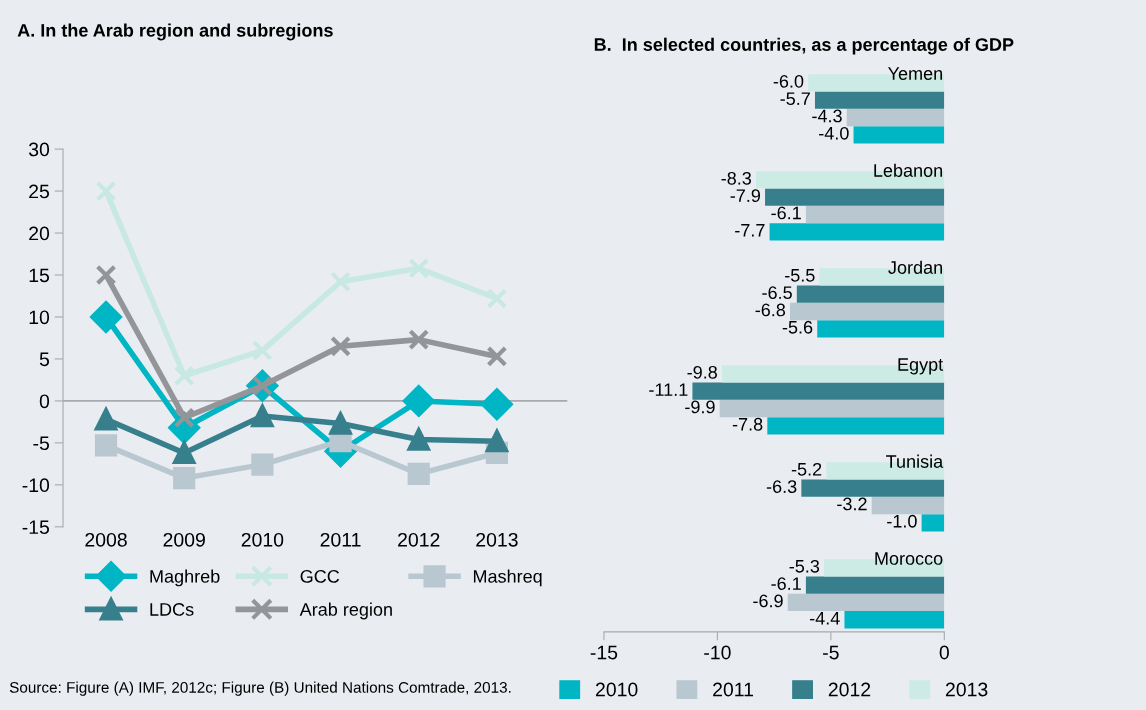 This screenshot has height=710, width=1146. Describe the element at coordinates (804, 46) in the screenshot. I see `chart-title: B. In selected countries, as a percentage of GDP` at that location.